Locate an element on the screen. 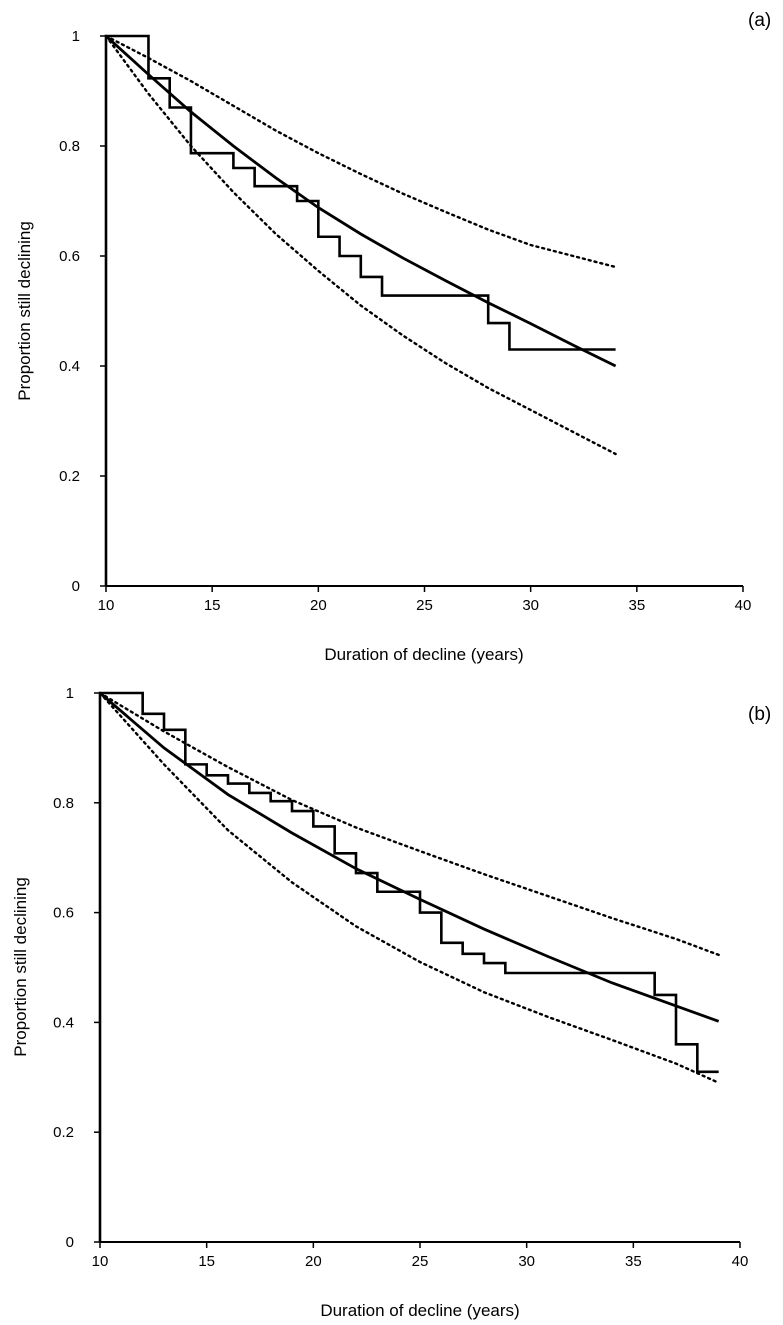  panel-label: (a) is located at coordinates (759, 20).